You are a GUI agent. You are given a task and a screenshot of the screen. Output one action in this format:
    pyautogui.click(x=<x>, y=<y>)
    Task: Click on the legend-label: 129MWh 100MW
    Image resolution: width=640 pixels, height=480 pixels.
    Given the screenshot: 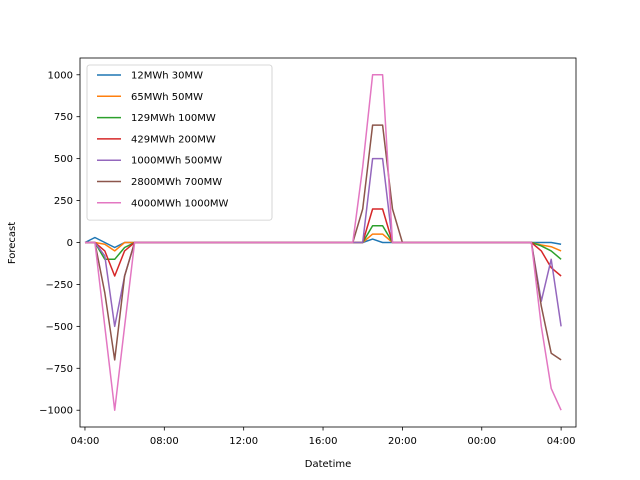 What is the action you would take?
    pyautogui.click(x=173, y=118)
    